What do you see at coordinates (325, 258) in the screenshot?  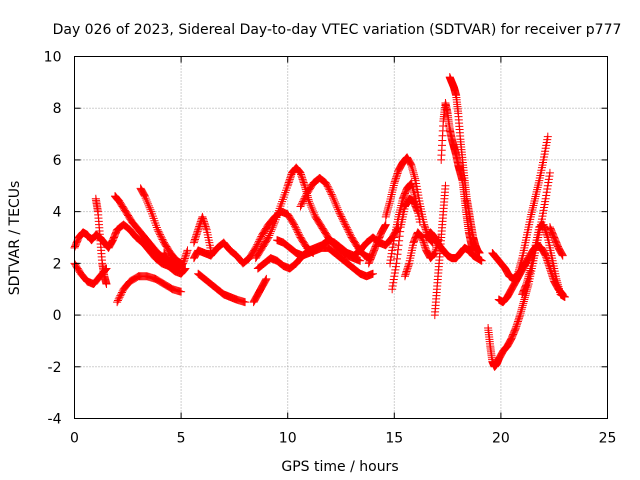 I see `series-t15` at bounding box center [325, 258].